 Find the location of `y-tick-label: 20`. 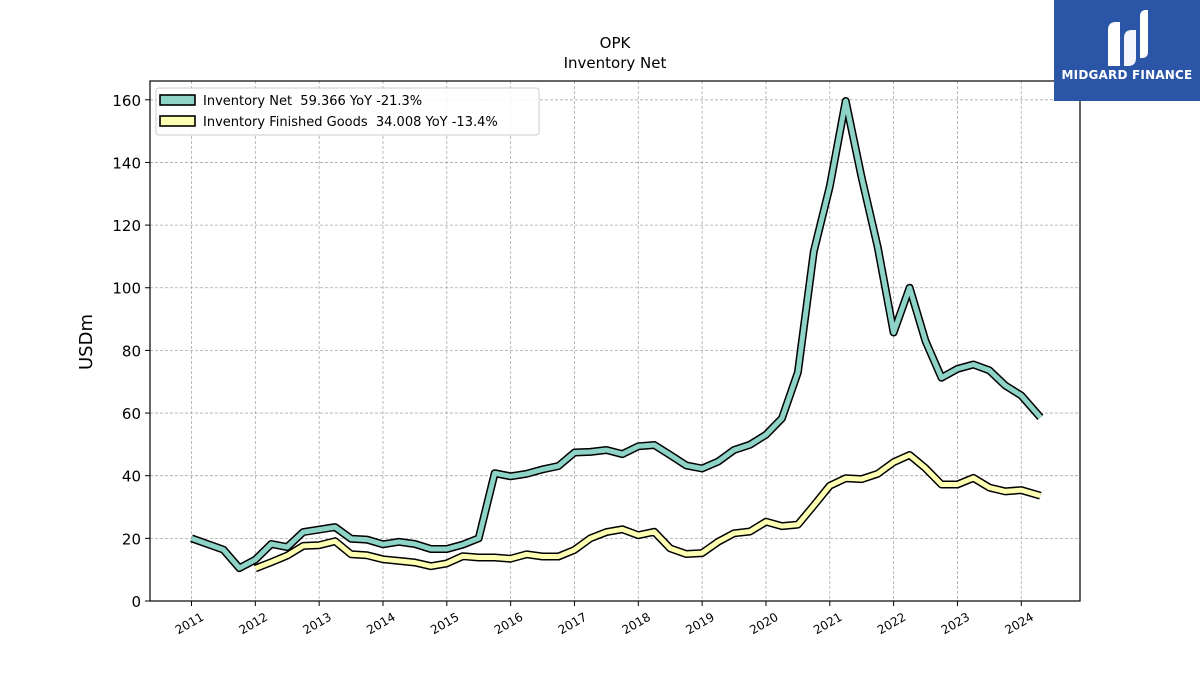

y-tick-label: 20 is located at coordinates (131, 539).